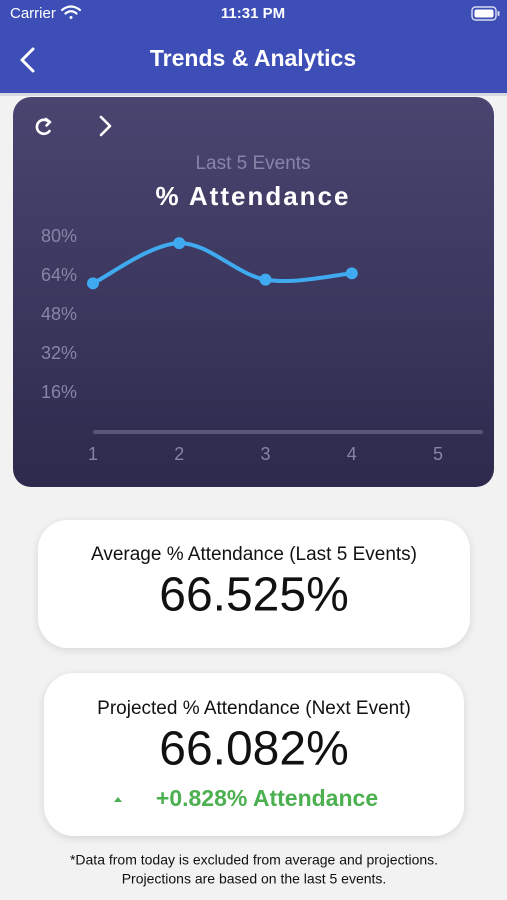  What do you see at coordinates (253, 58) in the screenshot?
I see `nav-title: Trends & Analytics` at bounding box center [253, 58].